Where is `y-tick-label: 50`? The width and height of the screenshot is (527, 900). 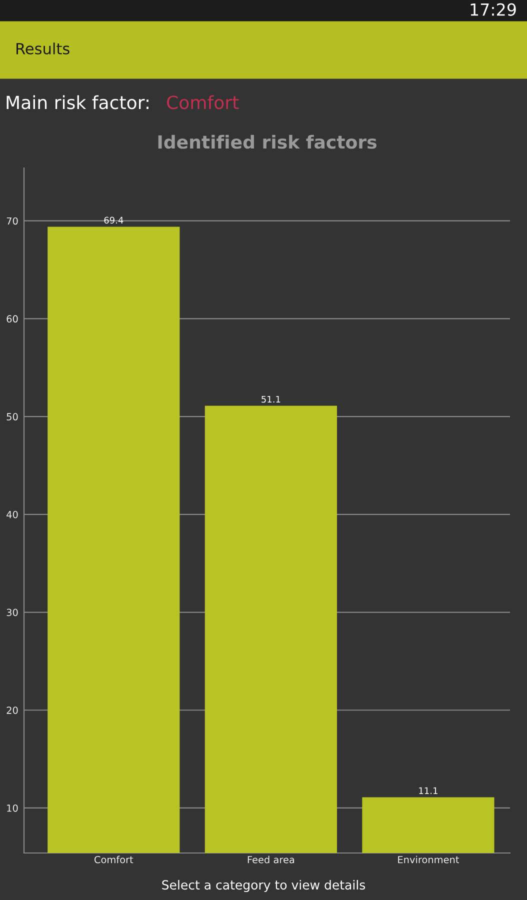
y-tick-label: 50 is located at coordinates (12, 416).